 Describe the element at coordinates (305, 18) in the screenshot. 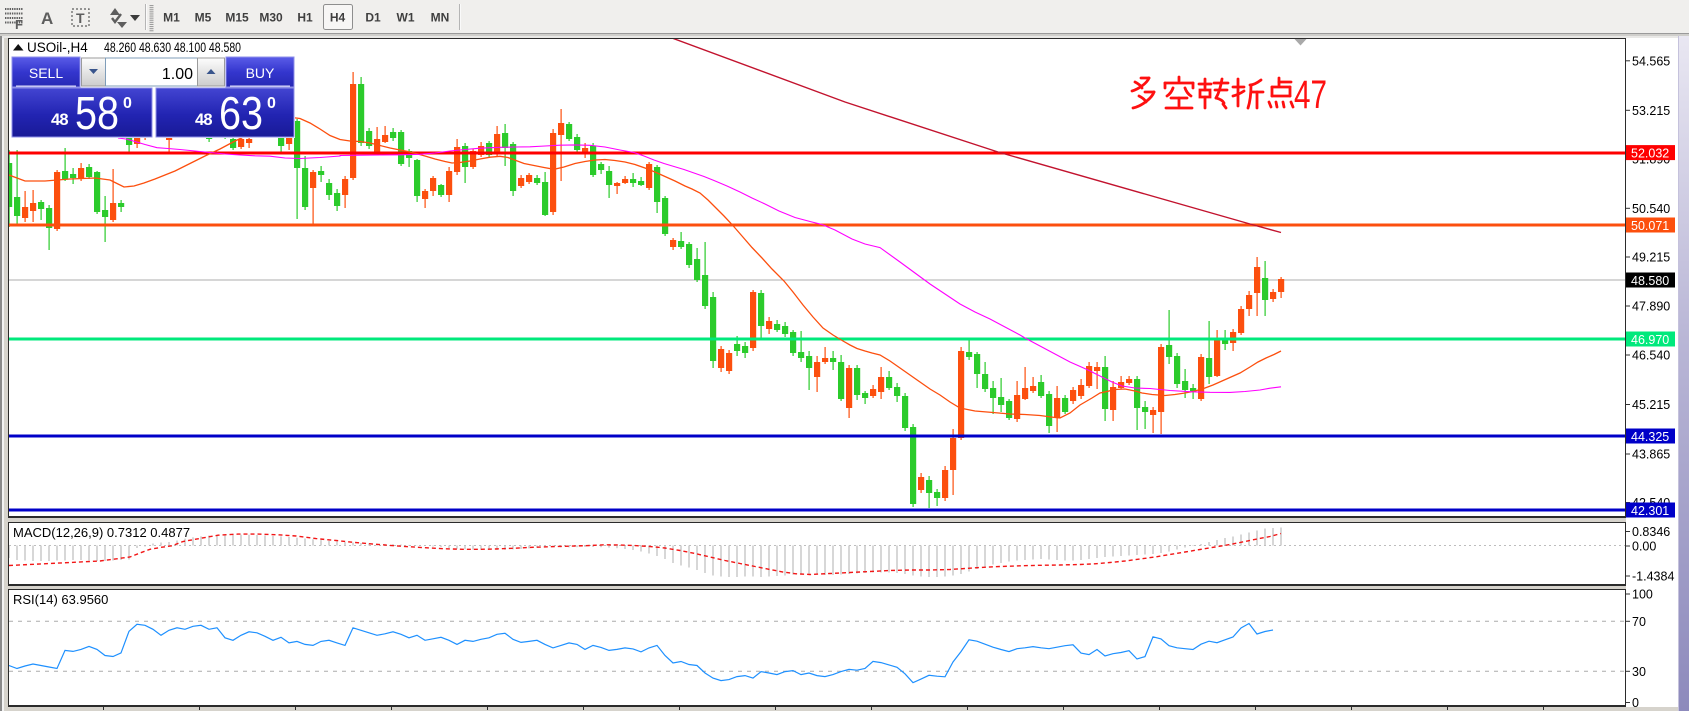

I see `svg-text: H1` at that location.